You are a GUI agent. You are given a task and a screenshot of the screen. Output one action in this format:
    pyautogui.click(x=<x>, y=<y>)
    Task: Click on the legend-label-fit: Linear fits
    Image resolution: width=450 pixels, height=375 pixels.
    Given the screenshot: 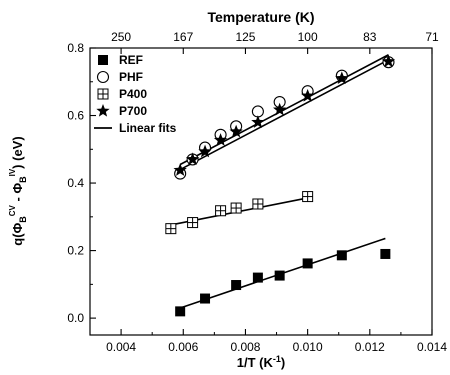 What is the action you would take?
    pyautogui.click(x=148, y=128)
    